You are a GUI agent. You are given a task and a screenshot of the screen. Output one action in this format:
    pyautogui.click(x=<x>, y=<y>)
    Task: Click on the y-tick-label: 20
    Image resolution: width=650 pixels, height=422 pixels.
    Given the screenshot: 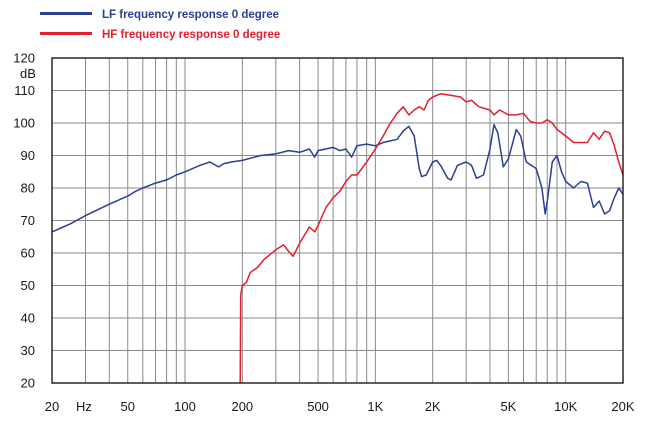 What is the action you would take?
    pyautogui.click(x=28, y=383)
    